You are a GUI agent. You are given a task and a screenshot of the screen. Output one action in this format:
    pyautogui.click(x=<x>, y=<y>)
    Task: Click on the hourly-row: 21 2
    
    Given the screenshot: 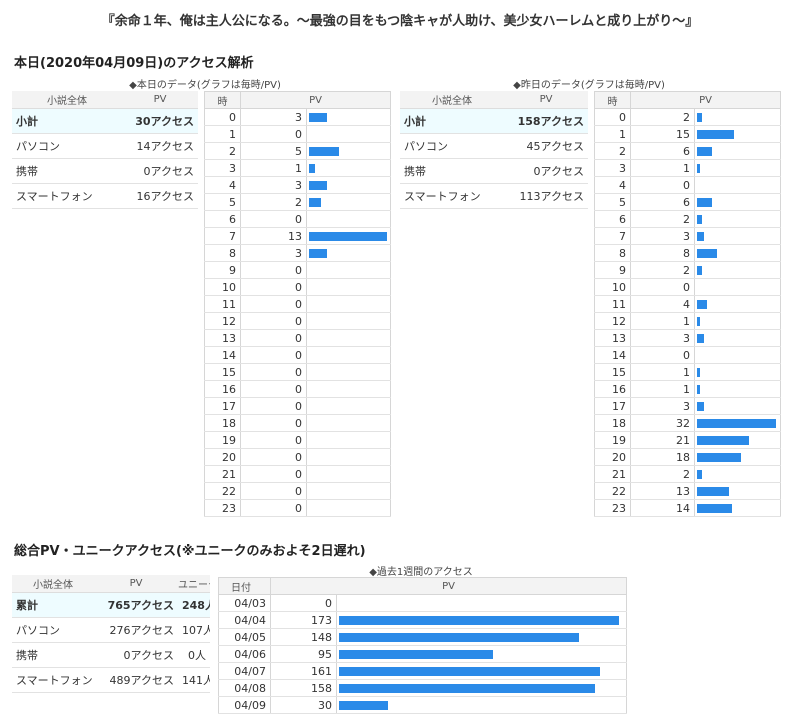 What is the action you would take?
    pyautogui.click(x=687, y=474)
    